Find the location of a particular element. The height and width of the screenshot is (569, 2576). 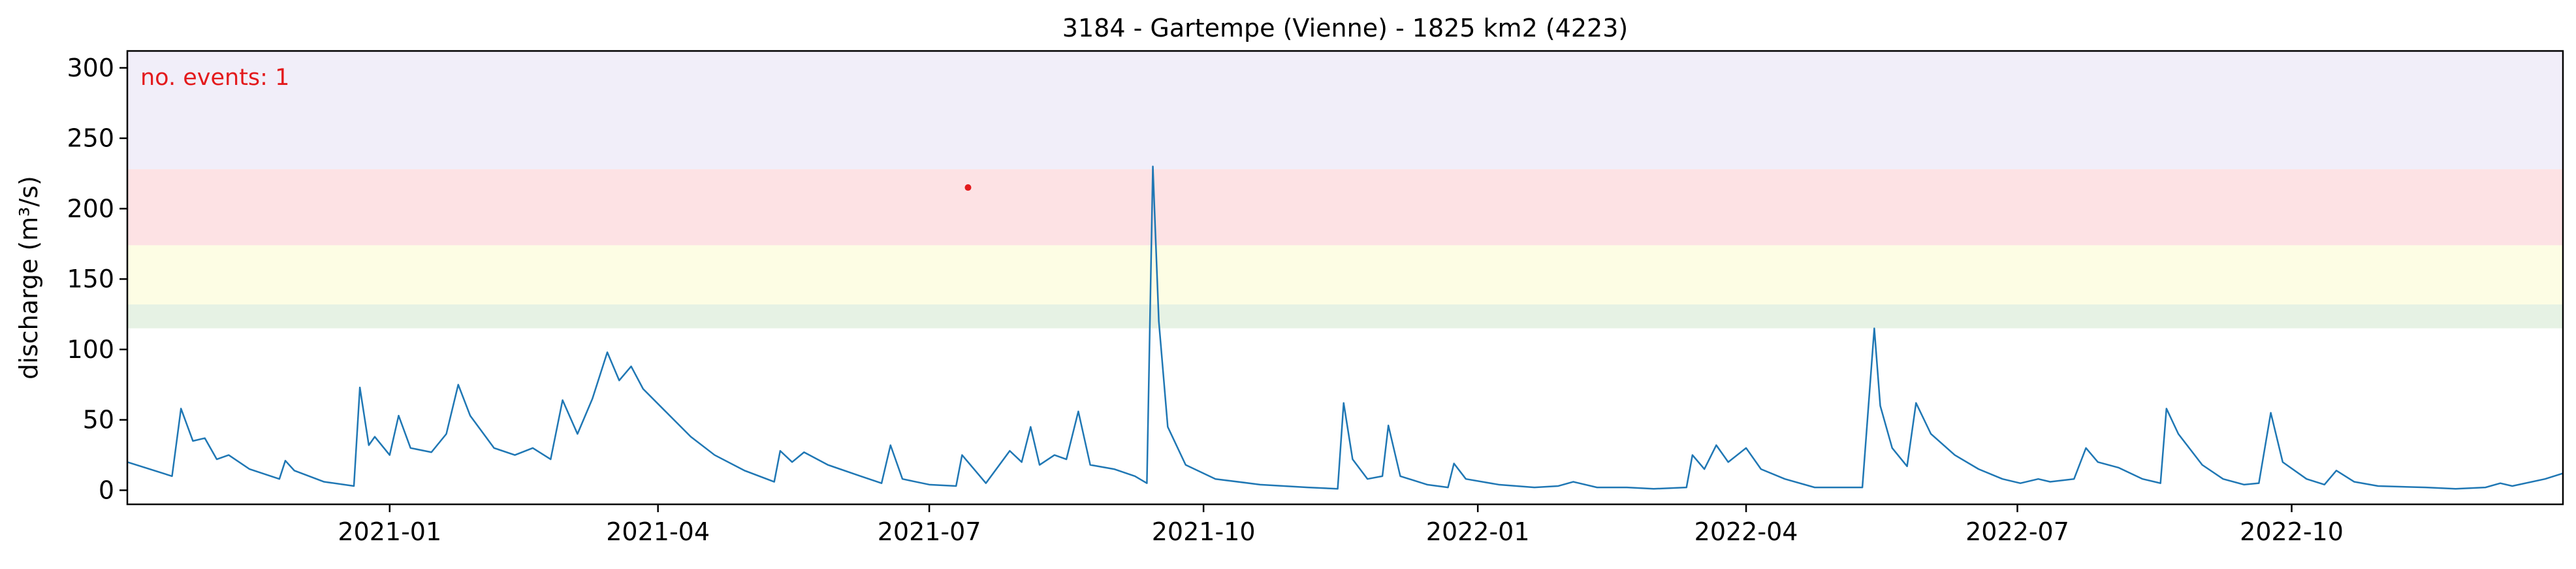

x-tick-label: 2022-04 is located at coordinates (1746, 531).